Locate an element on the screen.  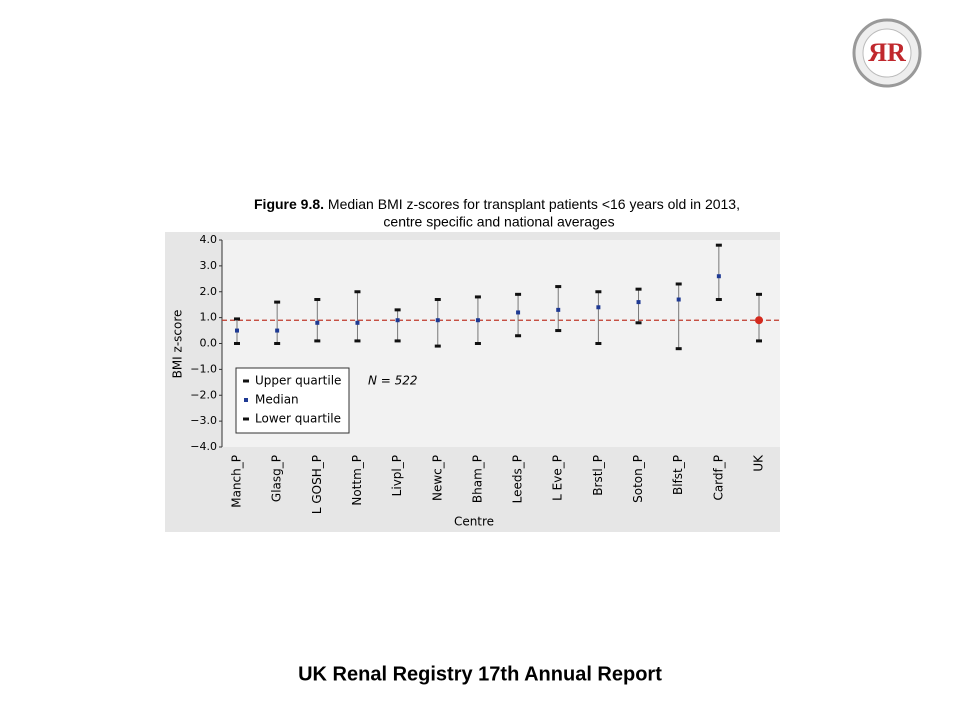
logo-inner is located at coordinates (887, 53).